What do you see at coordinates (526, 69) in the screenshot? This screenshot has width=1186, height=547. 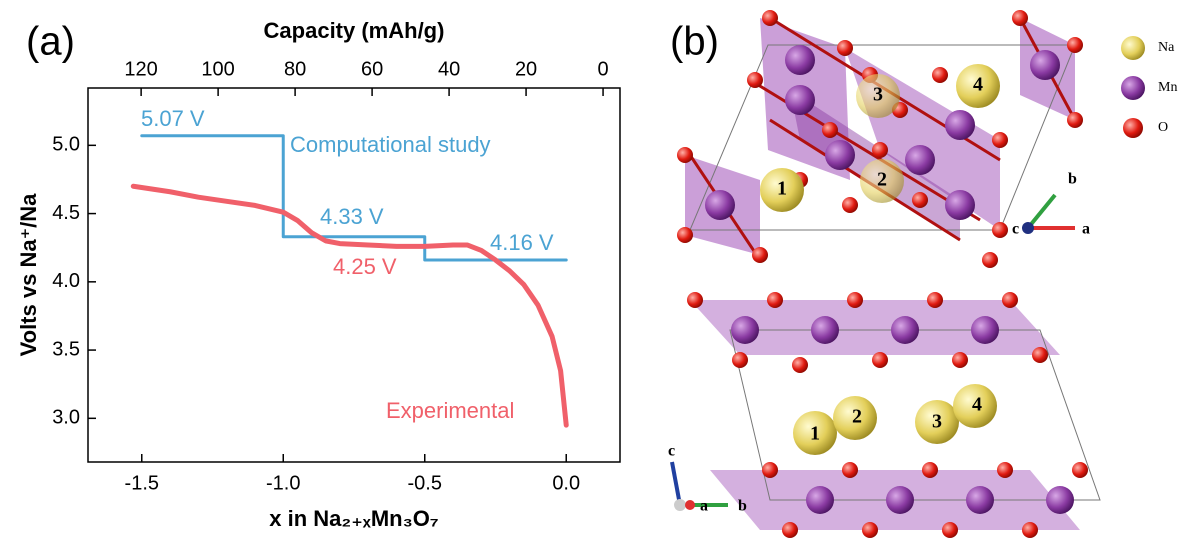 I see `x2-tick-label: 20` at bounding box center [526, 69].